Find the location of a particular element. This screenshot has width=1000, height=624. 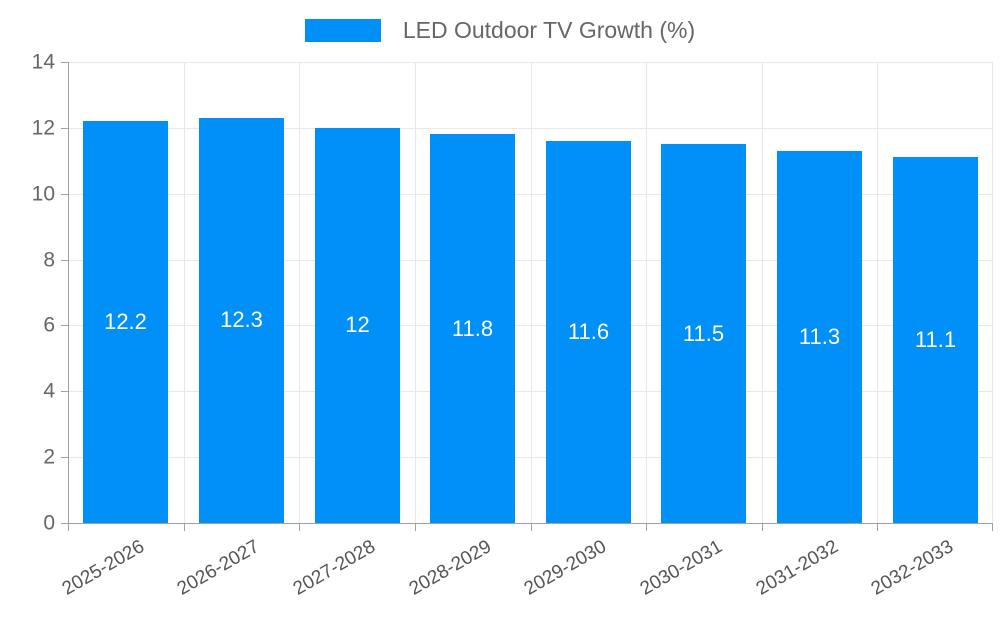

y-axis-tick-label: 0 is located at coordinates (49, 523).